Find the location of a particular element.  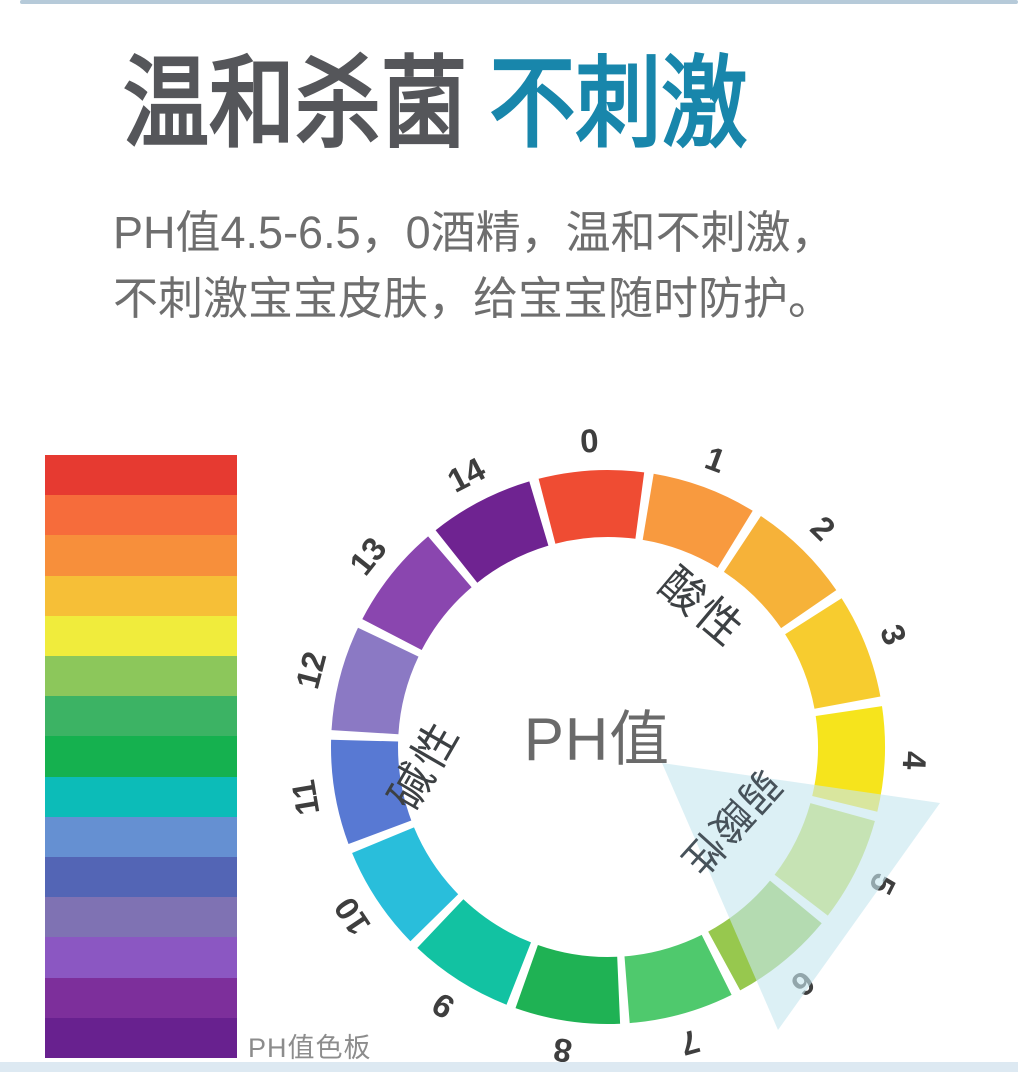

ph-number-4: 4 is located at coordinates (915, 760).